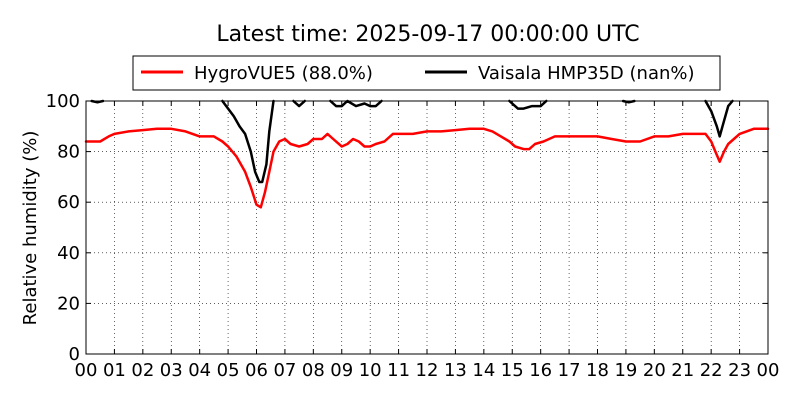  Describe the element at coordinates (74, 354) in the screenshot. I see `y-tick-label: 0` at that location.